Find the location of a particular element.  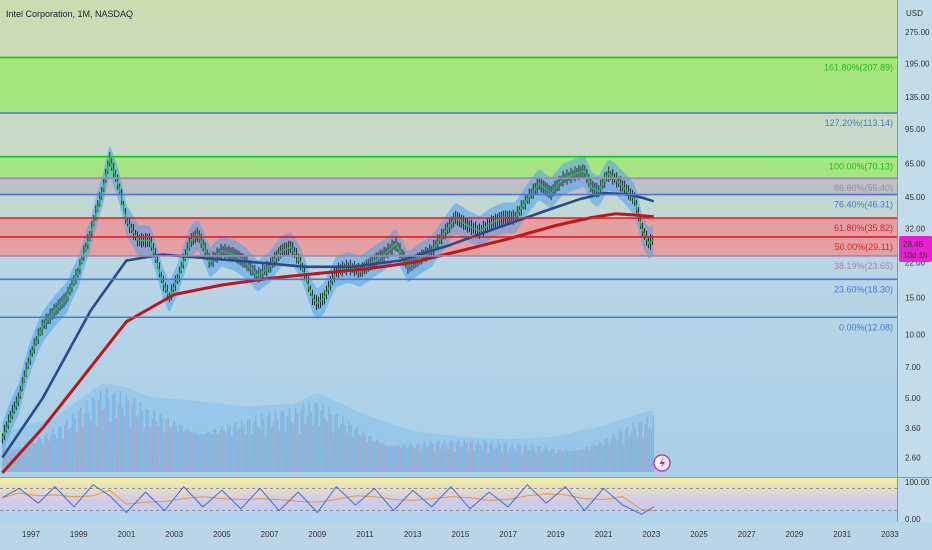

fib-label: 23.60%(18.30) is located at coordinates (863, 289).